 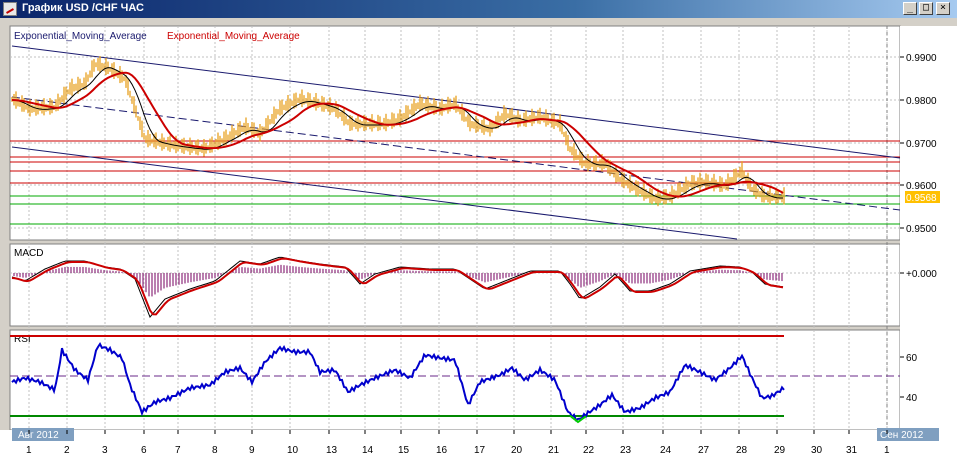 What do you see at coordinates (252, 450) in the screenshot?
I see `time-tick: 9` at bounding box center [252, 450].